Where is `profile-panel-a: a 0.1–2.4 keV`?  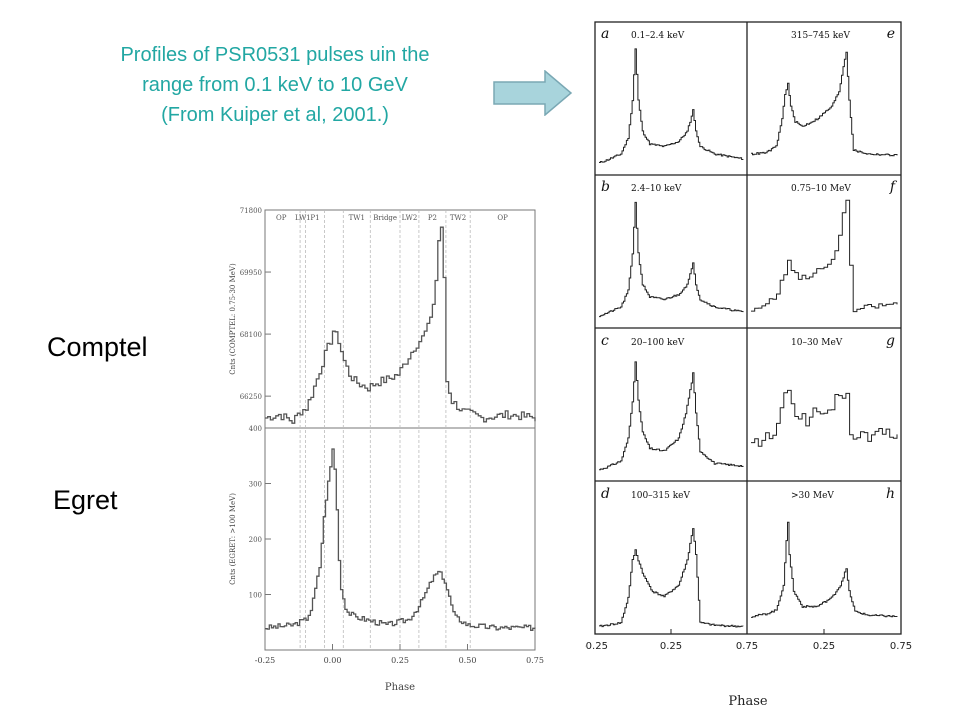
profile-panel-a: a 0.1–2.4 keV is located at coordinates (671, 94).